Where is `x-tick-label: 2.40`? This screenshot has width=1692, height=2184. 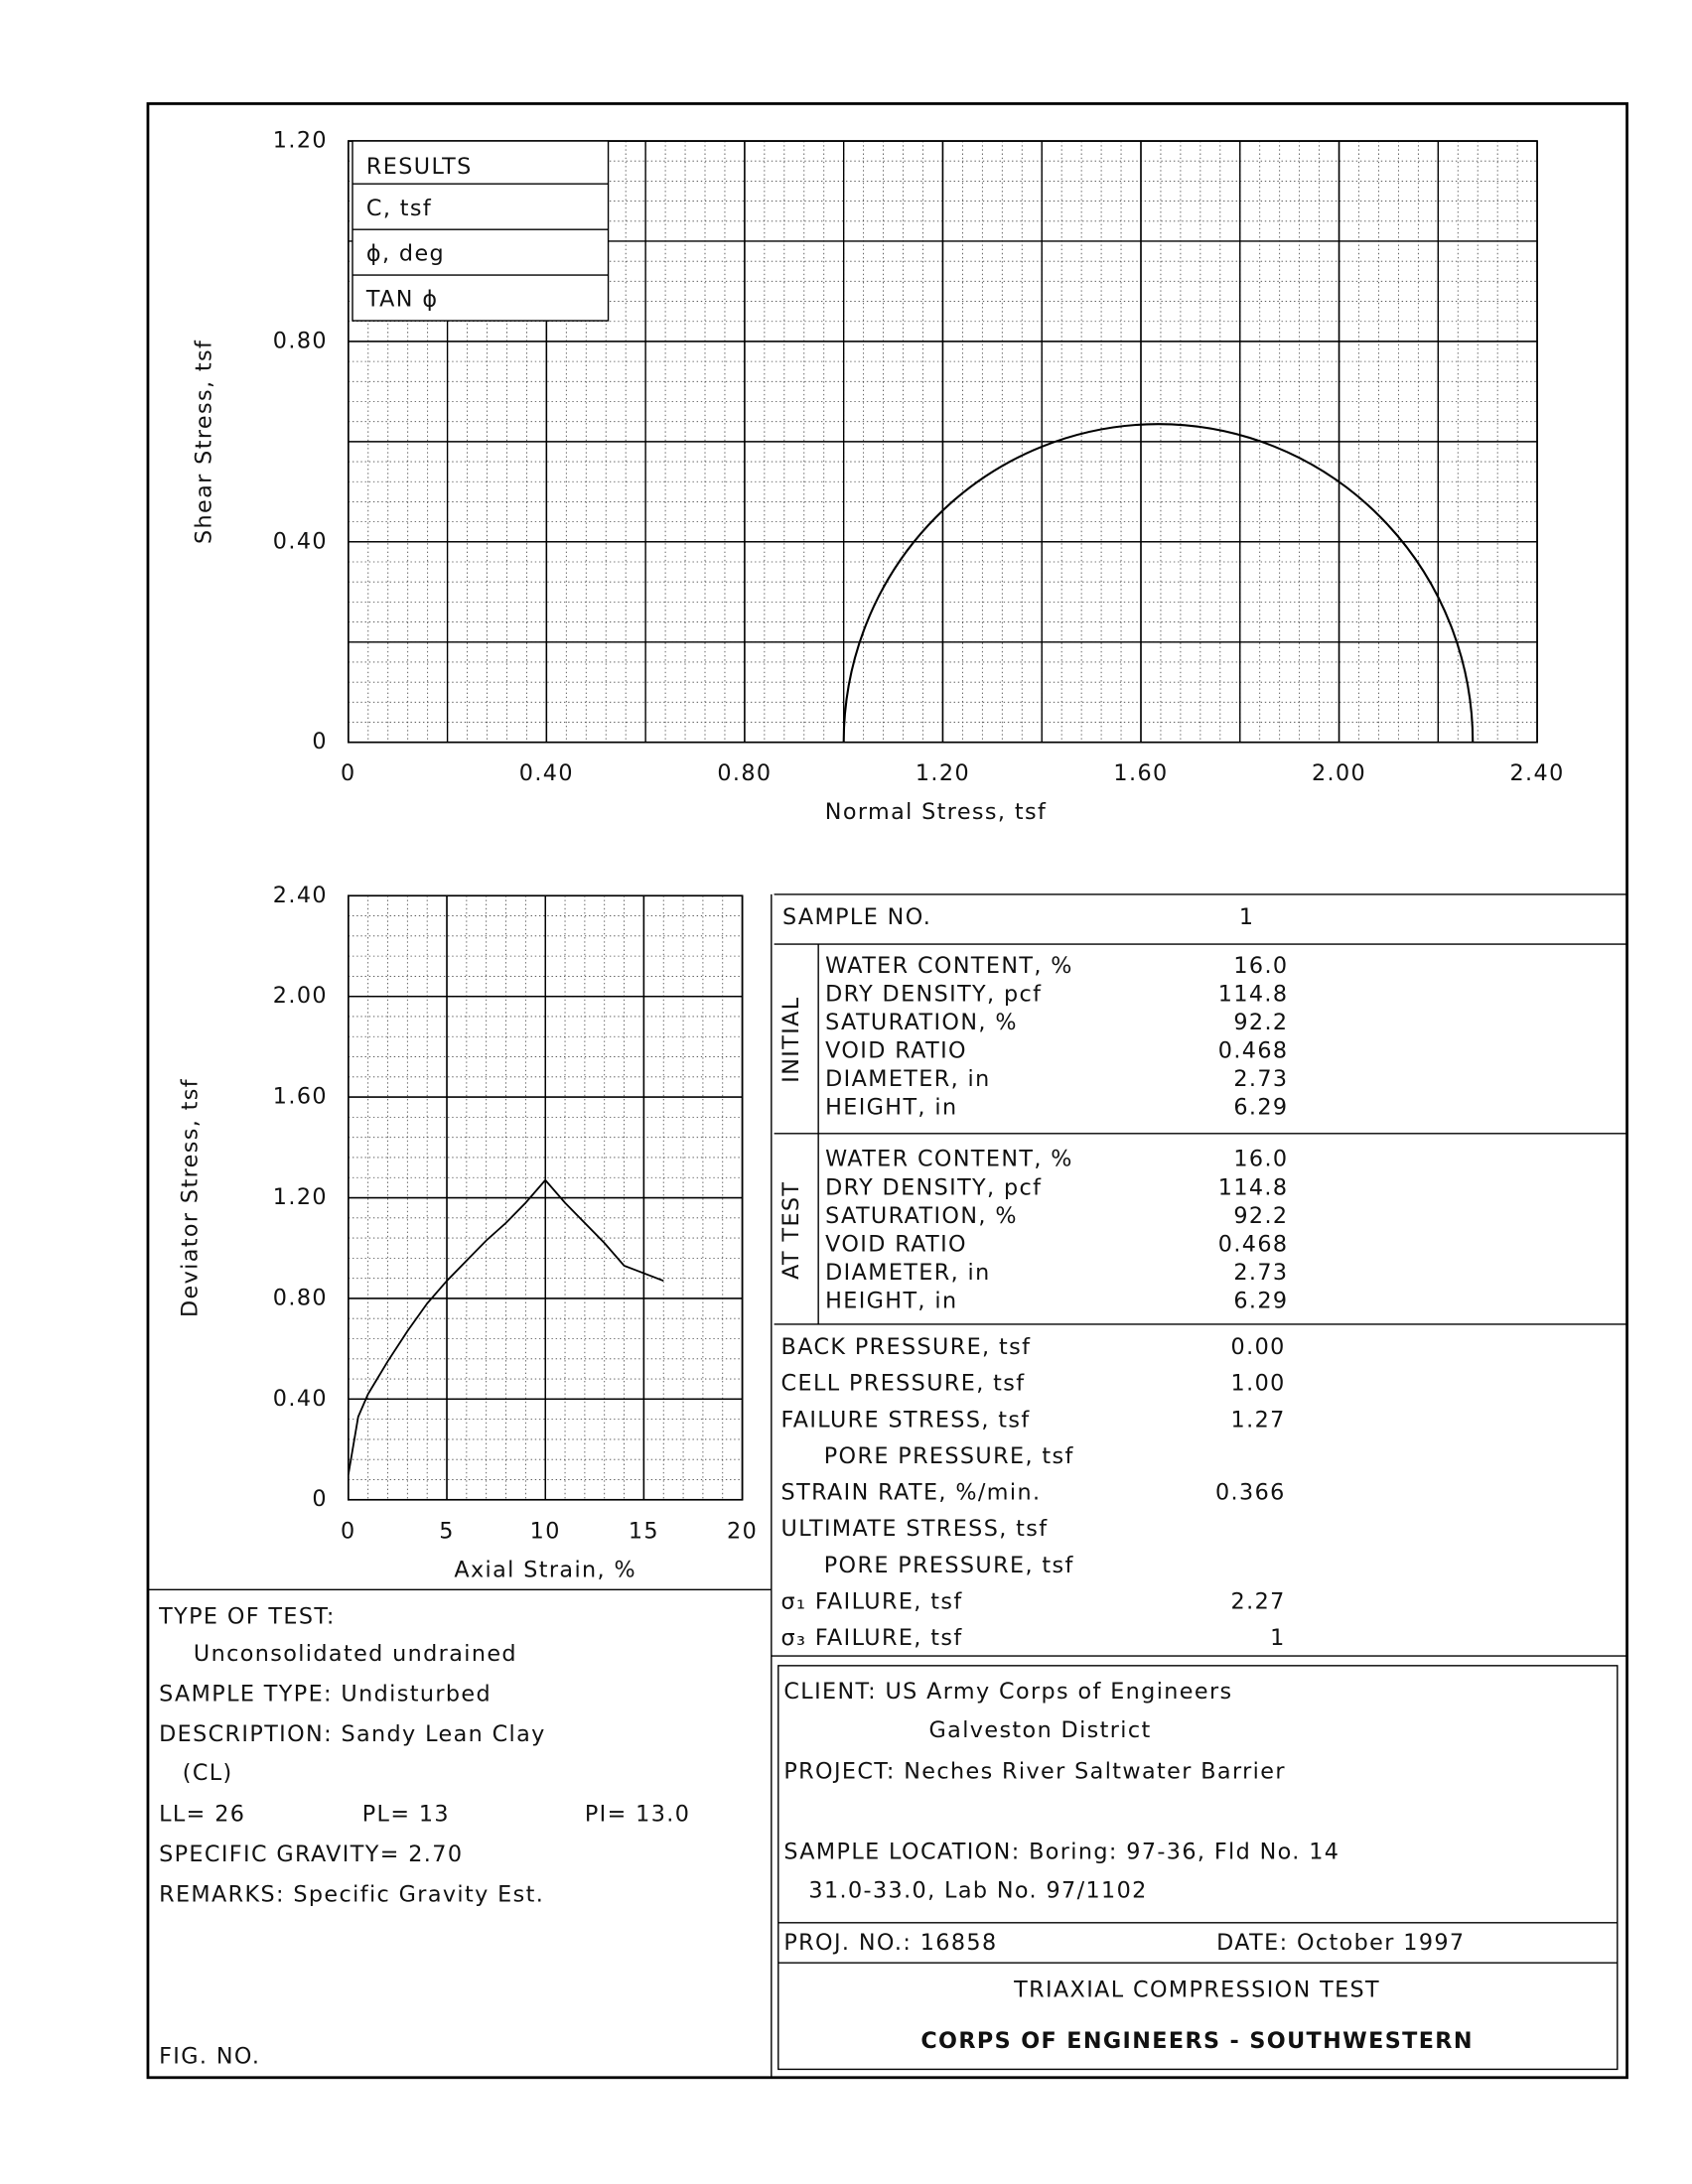
x-tick-label: 2.40 is located at coordinates (1537, 773).